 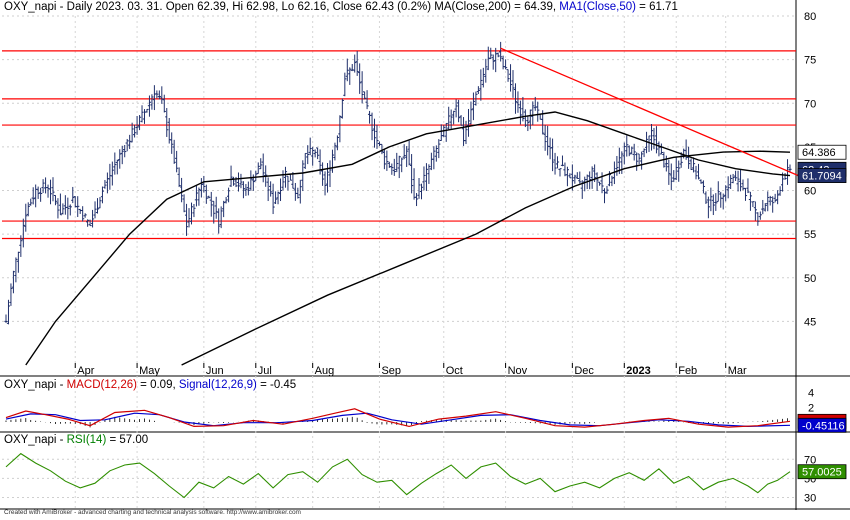 I want to click on x-tick-label: Jul, so click(x=265, y=371).